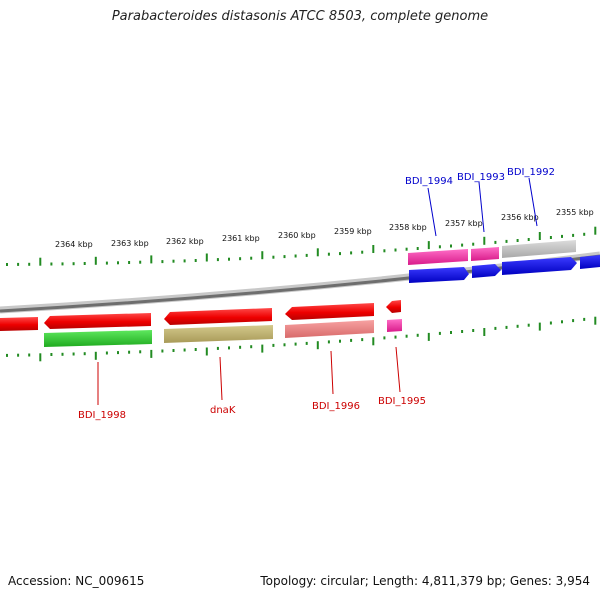 This screenshot has height=600, width=600. What do you see at coordinates (408, 227) in the screenshot?
I see `scale-label: 2358 kbp` at bounding box center [408, 227].